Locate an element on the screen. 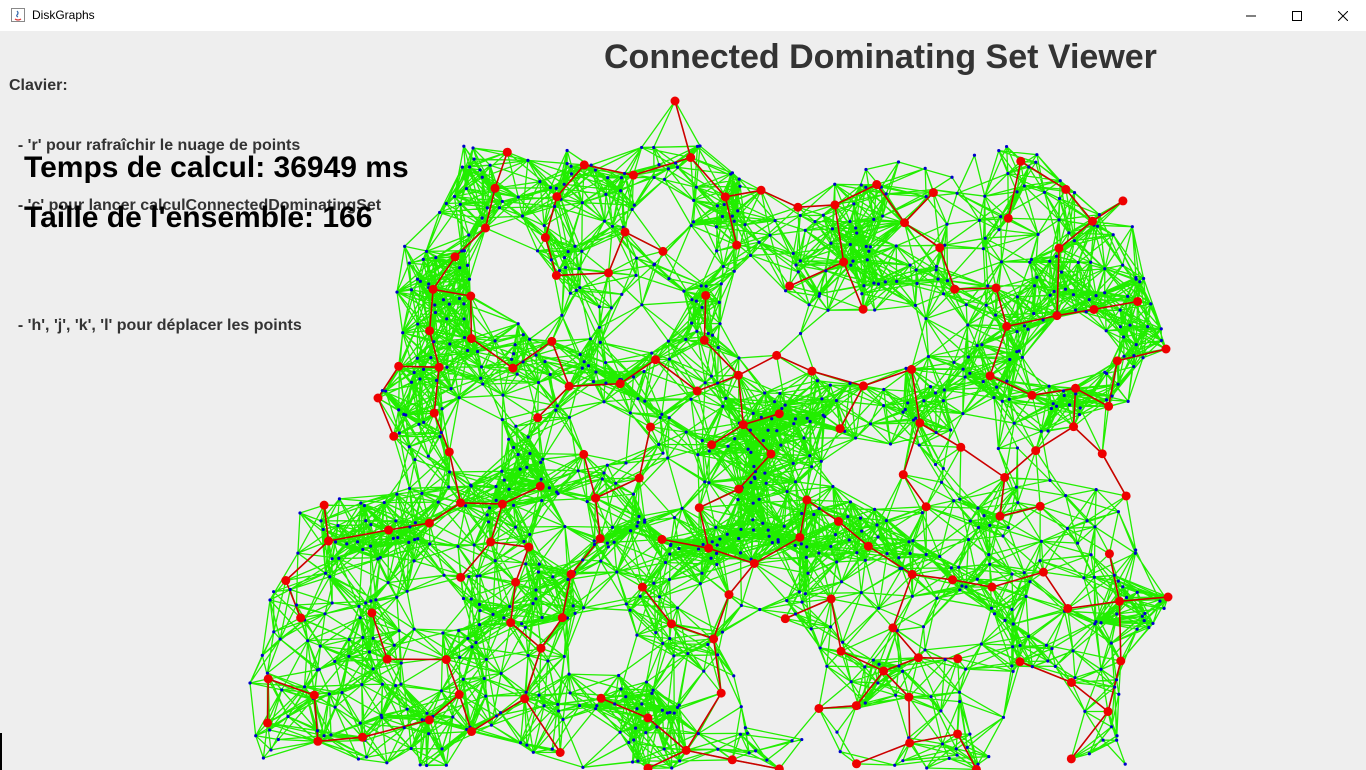 The image size is (1366, 770). minimize-button is located at coordinates (1251, 15).